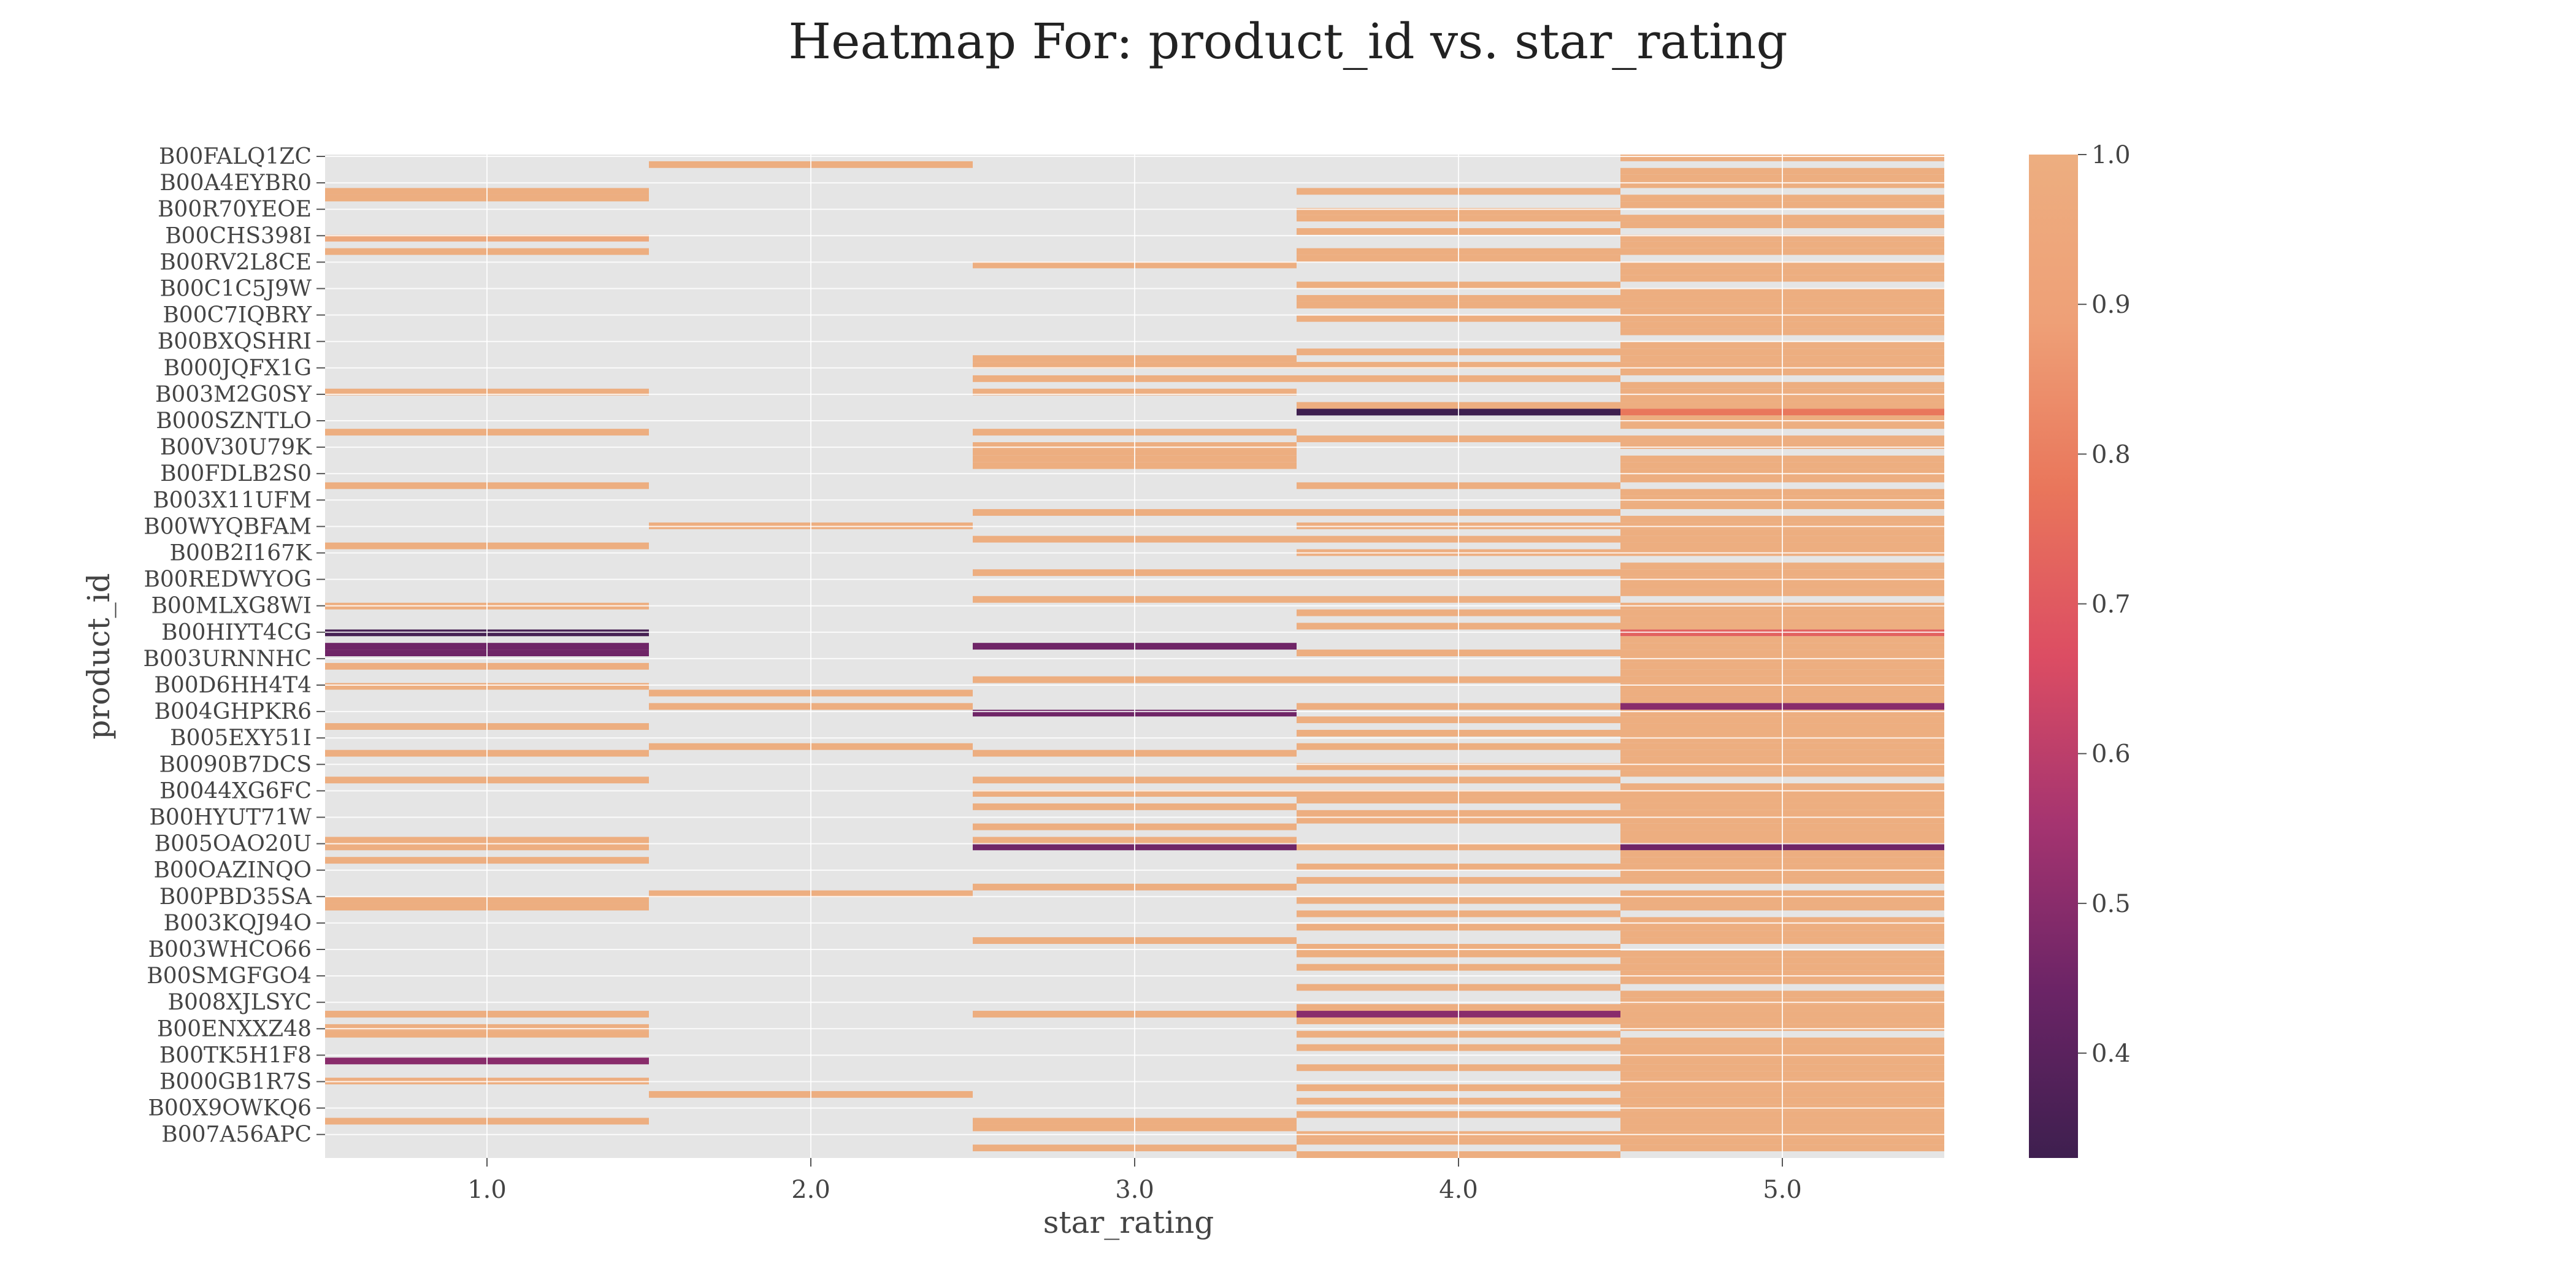 The width and height of the screenshot is (2576, 1288). Describe the element at coordinates (230, 817) in the screenshot. I see `y-tick-label: B00HYUT71W` at that location.